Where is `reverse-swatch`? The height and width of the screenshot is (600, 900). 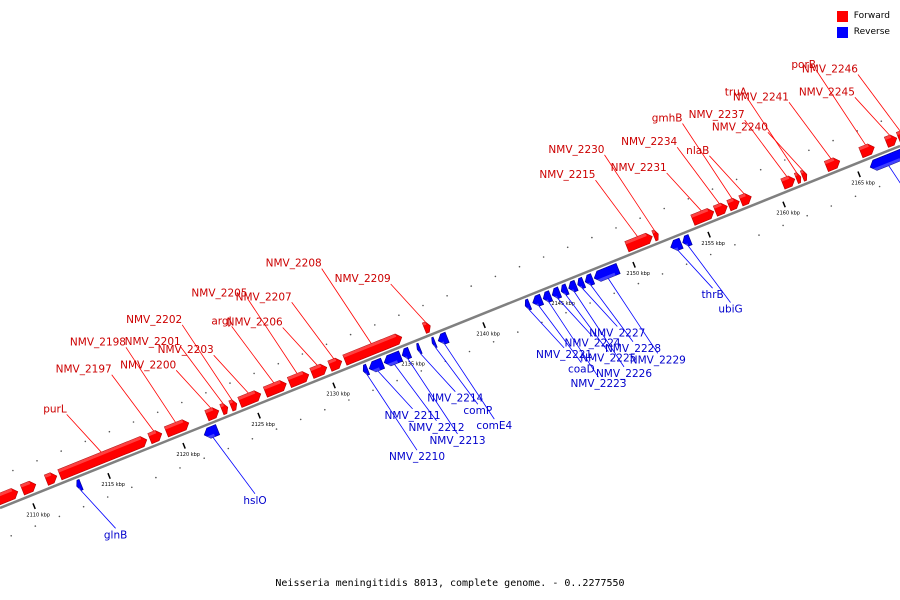
reverse-swatch is located at coordinates (842, 32).